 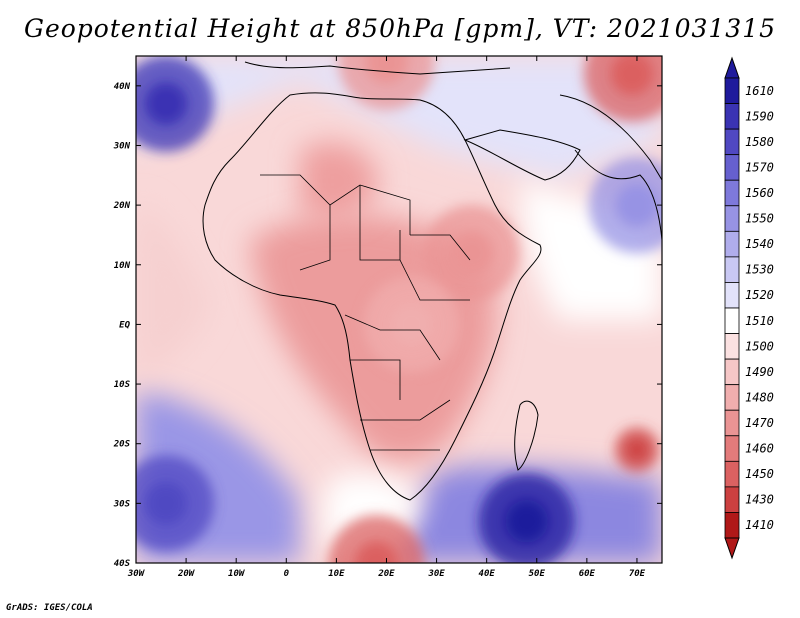 What do you see at coordinates (637, 574) in the screenshot?
I see `lon-tick-label: 70E` at bounding box center [637, 574].